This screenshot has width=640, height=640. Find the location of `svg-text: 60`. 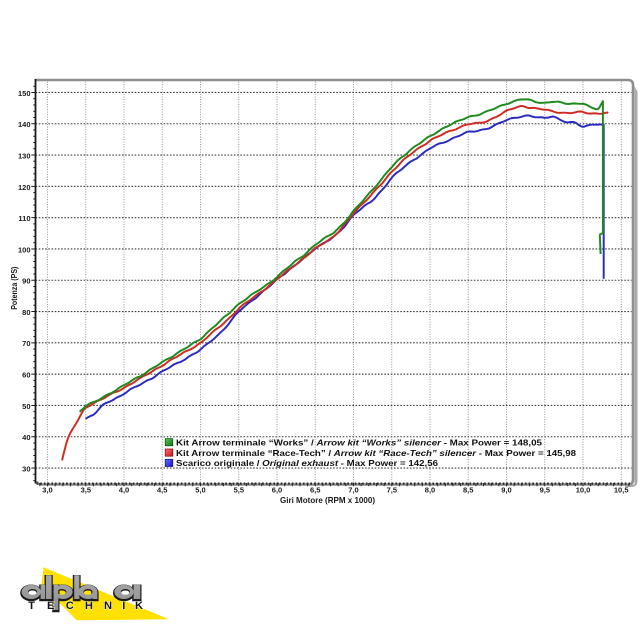

svg-text: 60 is located at coordinates (26, 375).